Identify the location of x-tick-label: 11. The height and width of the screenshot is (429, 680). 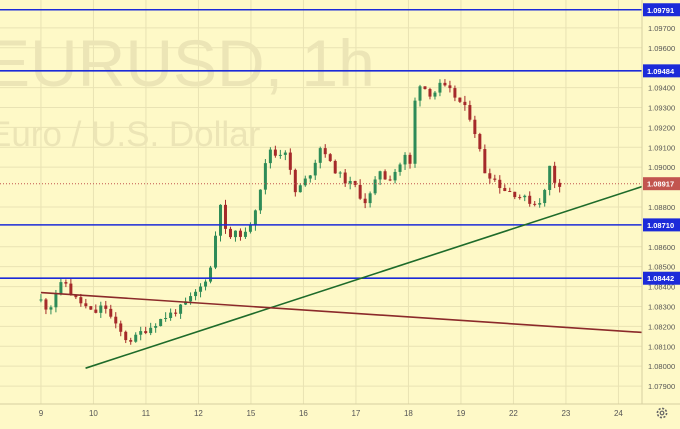
(146, 413).